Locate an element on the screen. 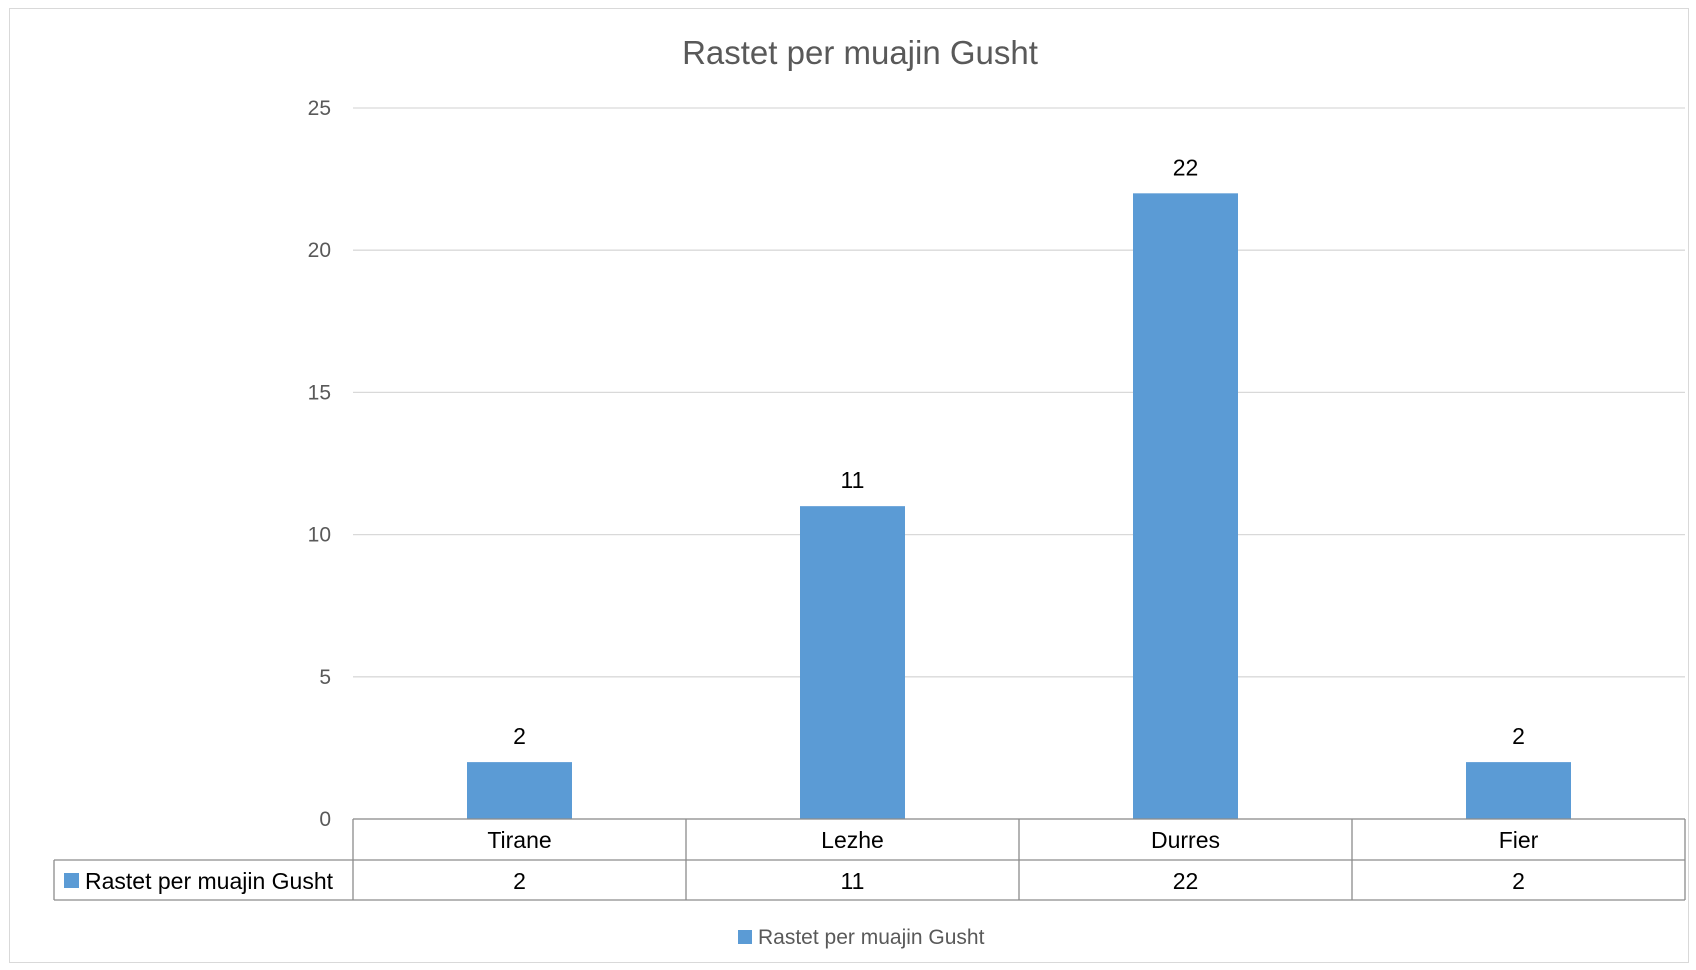 This screenshot has height=970, width=1696. y-tick-label: 15 is located at coordinates (319, 392).